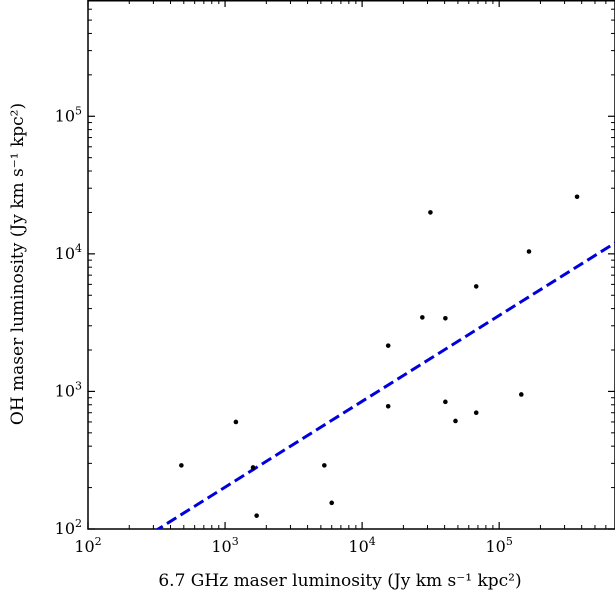  What do you see at coordinates (68, 527) in the screenshot?
I see `y-tick-label: 10²` at bounding box center [68, 527].